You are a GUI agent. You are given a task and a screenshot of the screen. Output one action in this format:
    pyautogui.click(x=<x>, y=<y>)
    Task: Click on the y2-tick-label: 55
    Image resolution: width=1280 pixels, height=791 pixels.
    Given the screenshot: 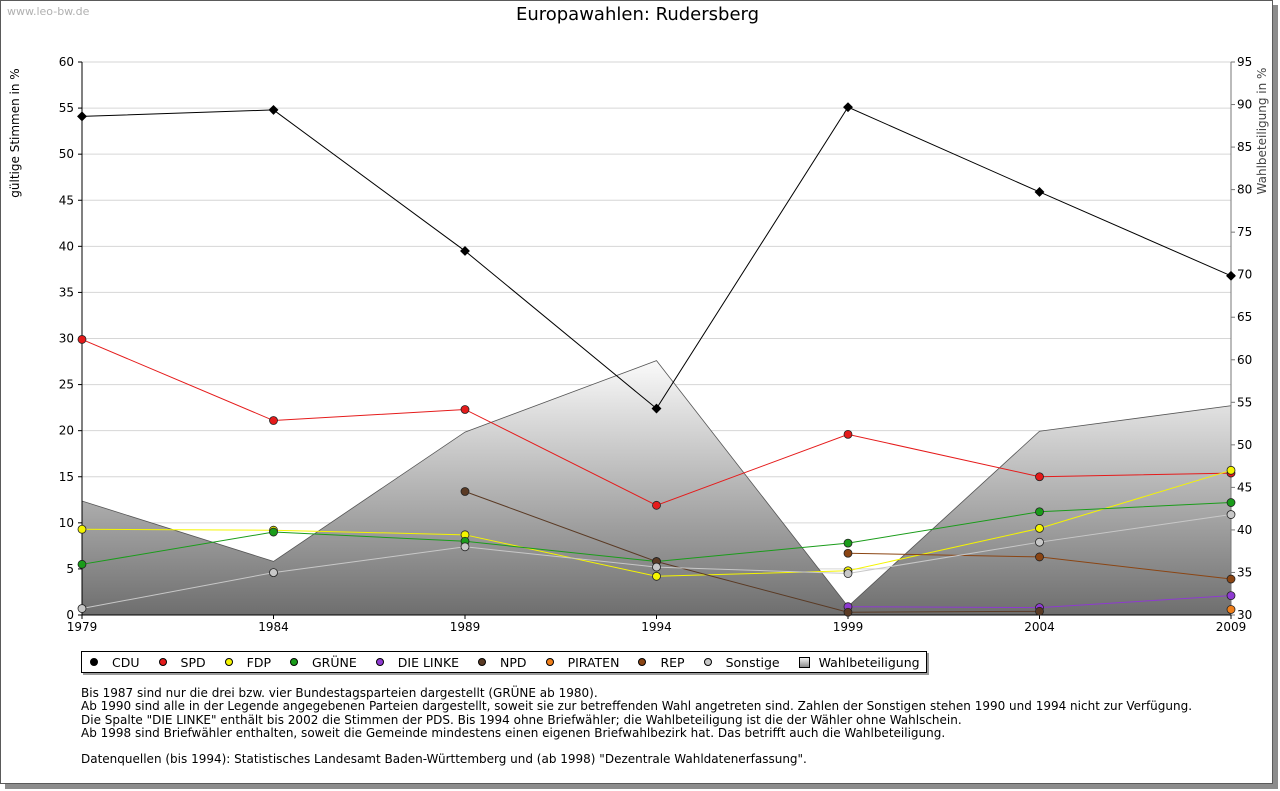 What is the action you would take?
    pyautogui.click(x=1244, y=402)
    